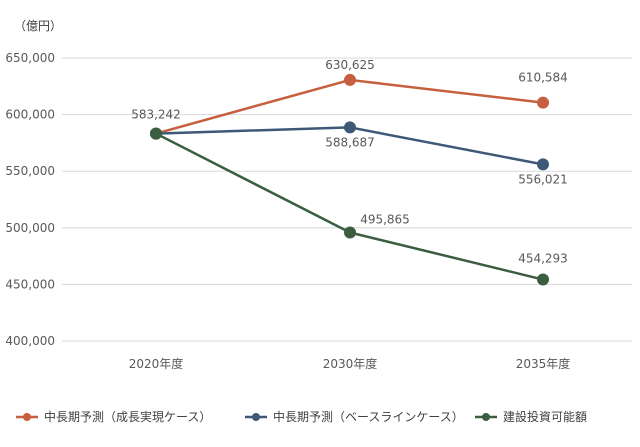  What do you see at coordinates (30, 341) in the screenshot?
I see `y-tick-label: 400,000` at bounding box center [30, 341].